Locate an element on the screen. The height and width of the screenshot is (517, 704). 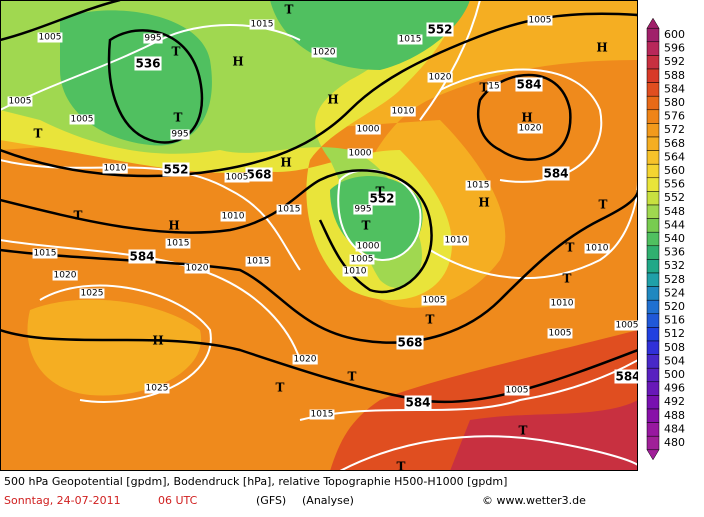
colorbar-label: 488 is located at coordinates (674, 415).